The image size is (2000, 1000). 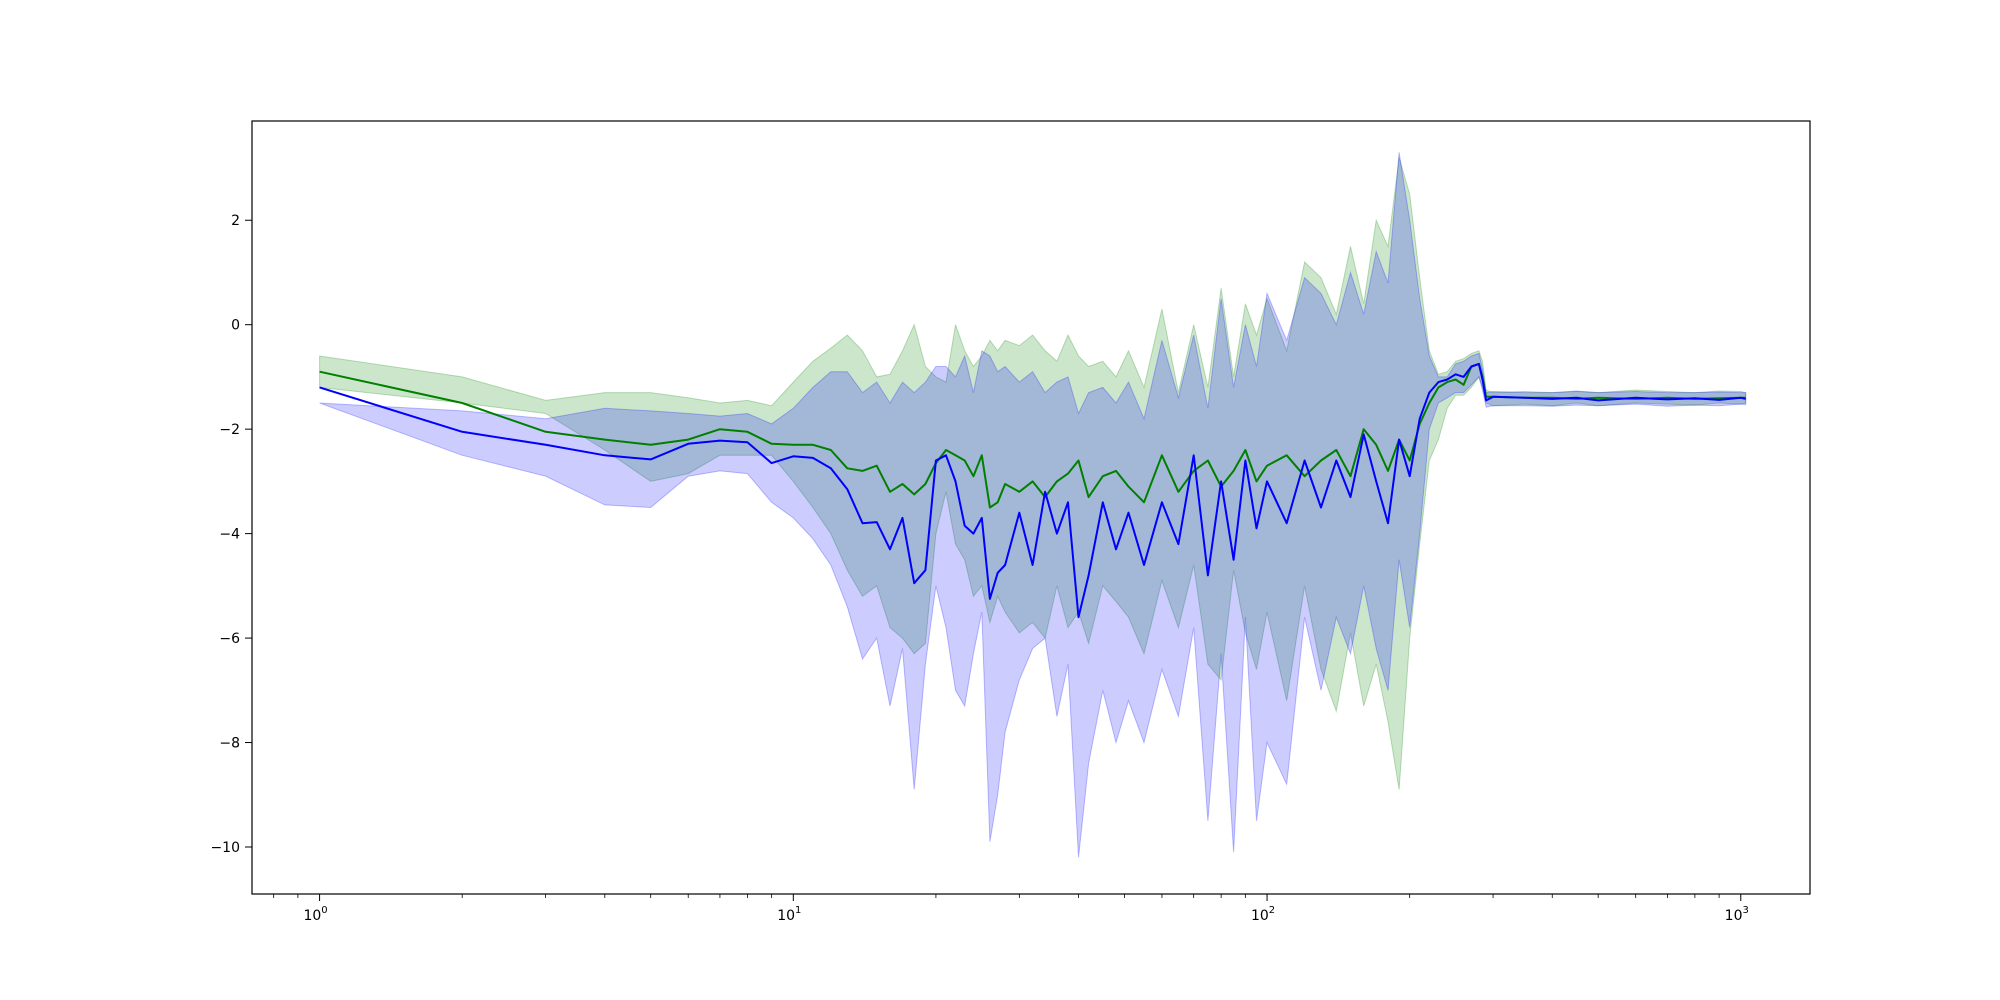 I want to click on y-tick-label-5: −8, so click(x=229, y=744).